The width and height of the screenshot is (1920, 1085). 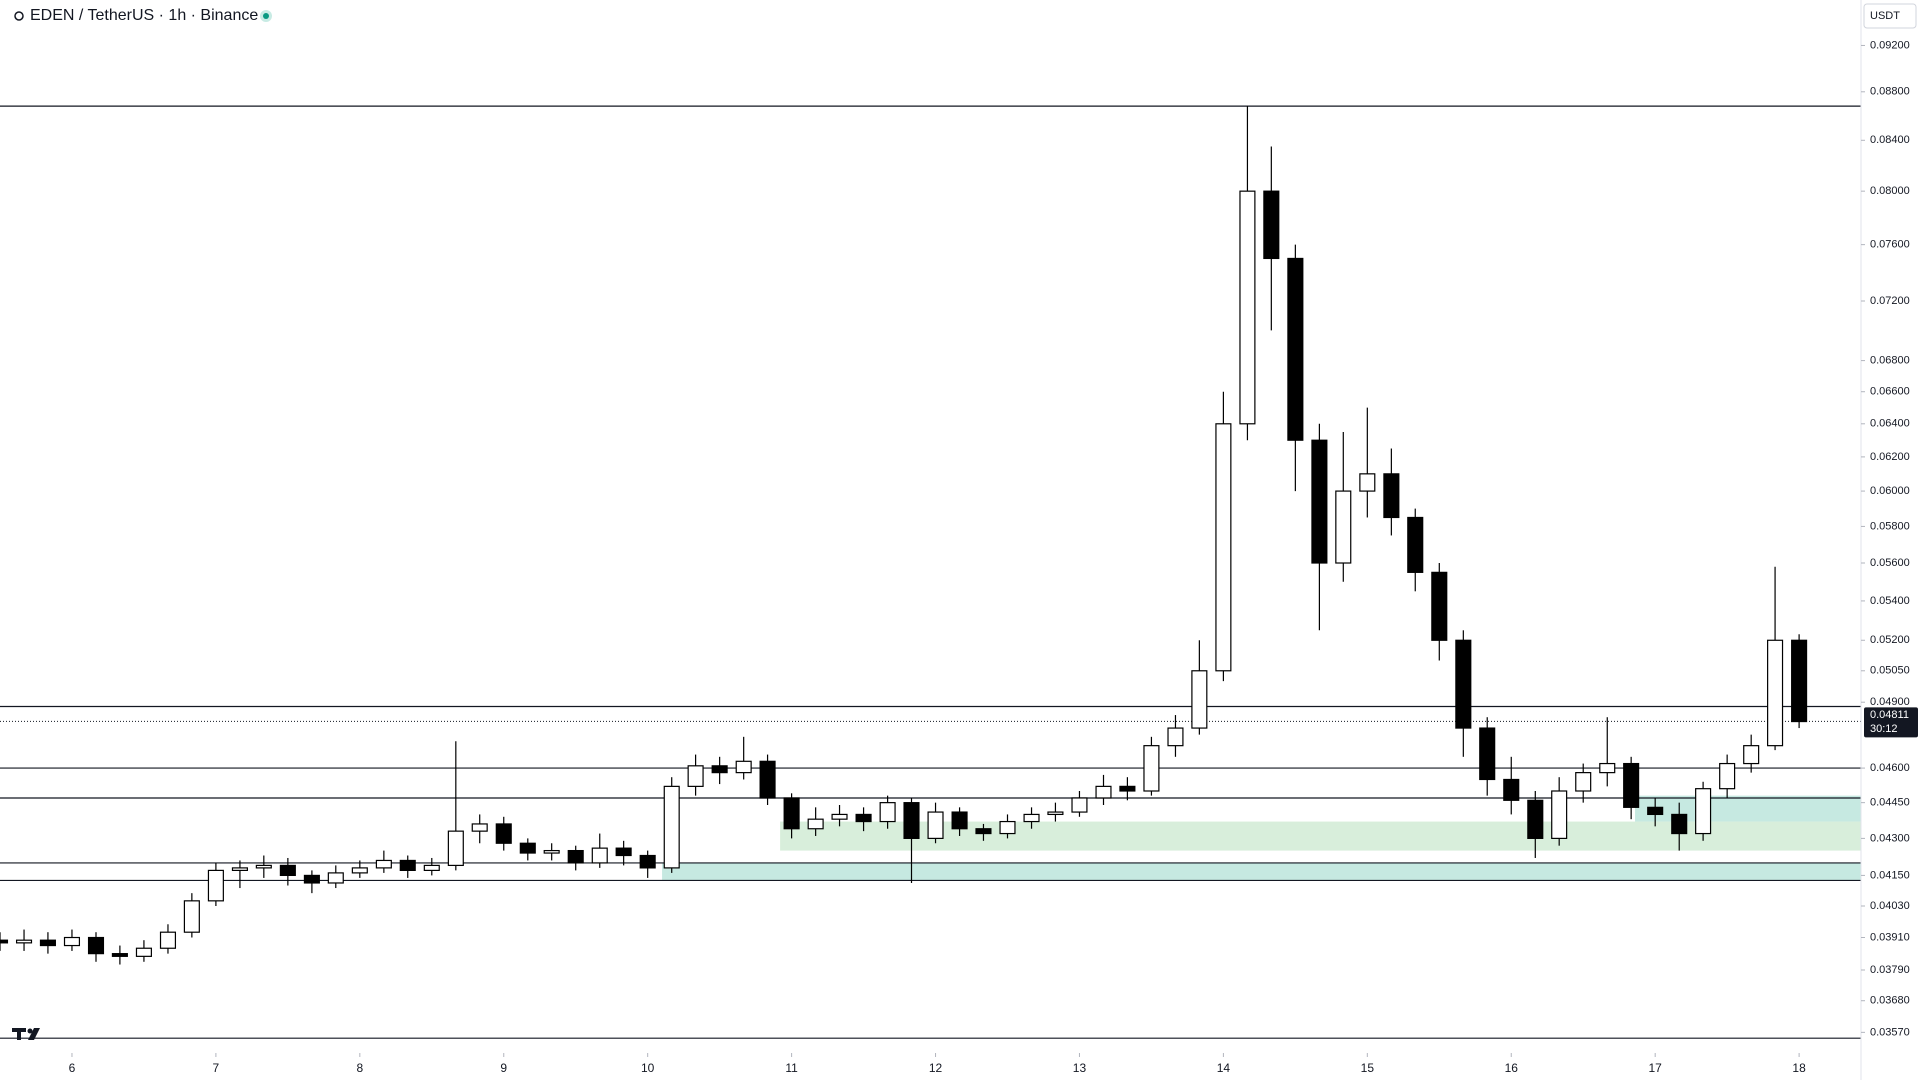 What do you see at coordinates (19, 16) in the screenshot?
I see `symbol-icon` at bounding box center [19, 16].